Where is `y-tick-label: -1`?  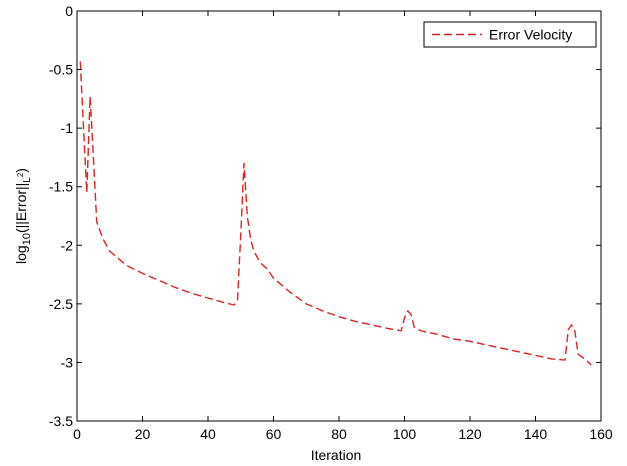 y-tick-label: -1 is located at coordinates (67, 128).